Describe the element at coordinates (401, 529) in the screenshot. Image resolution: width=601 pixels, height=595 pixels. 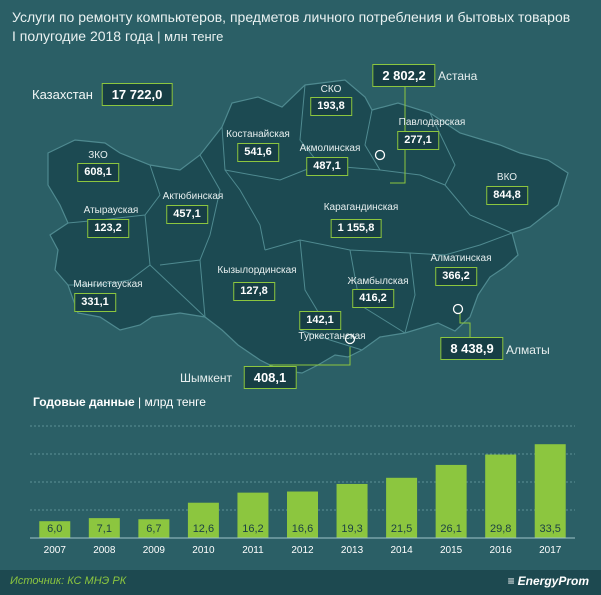
I see `bar-value-label: 21,5` at that location.